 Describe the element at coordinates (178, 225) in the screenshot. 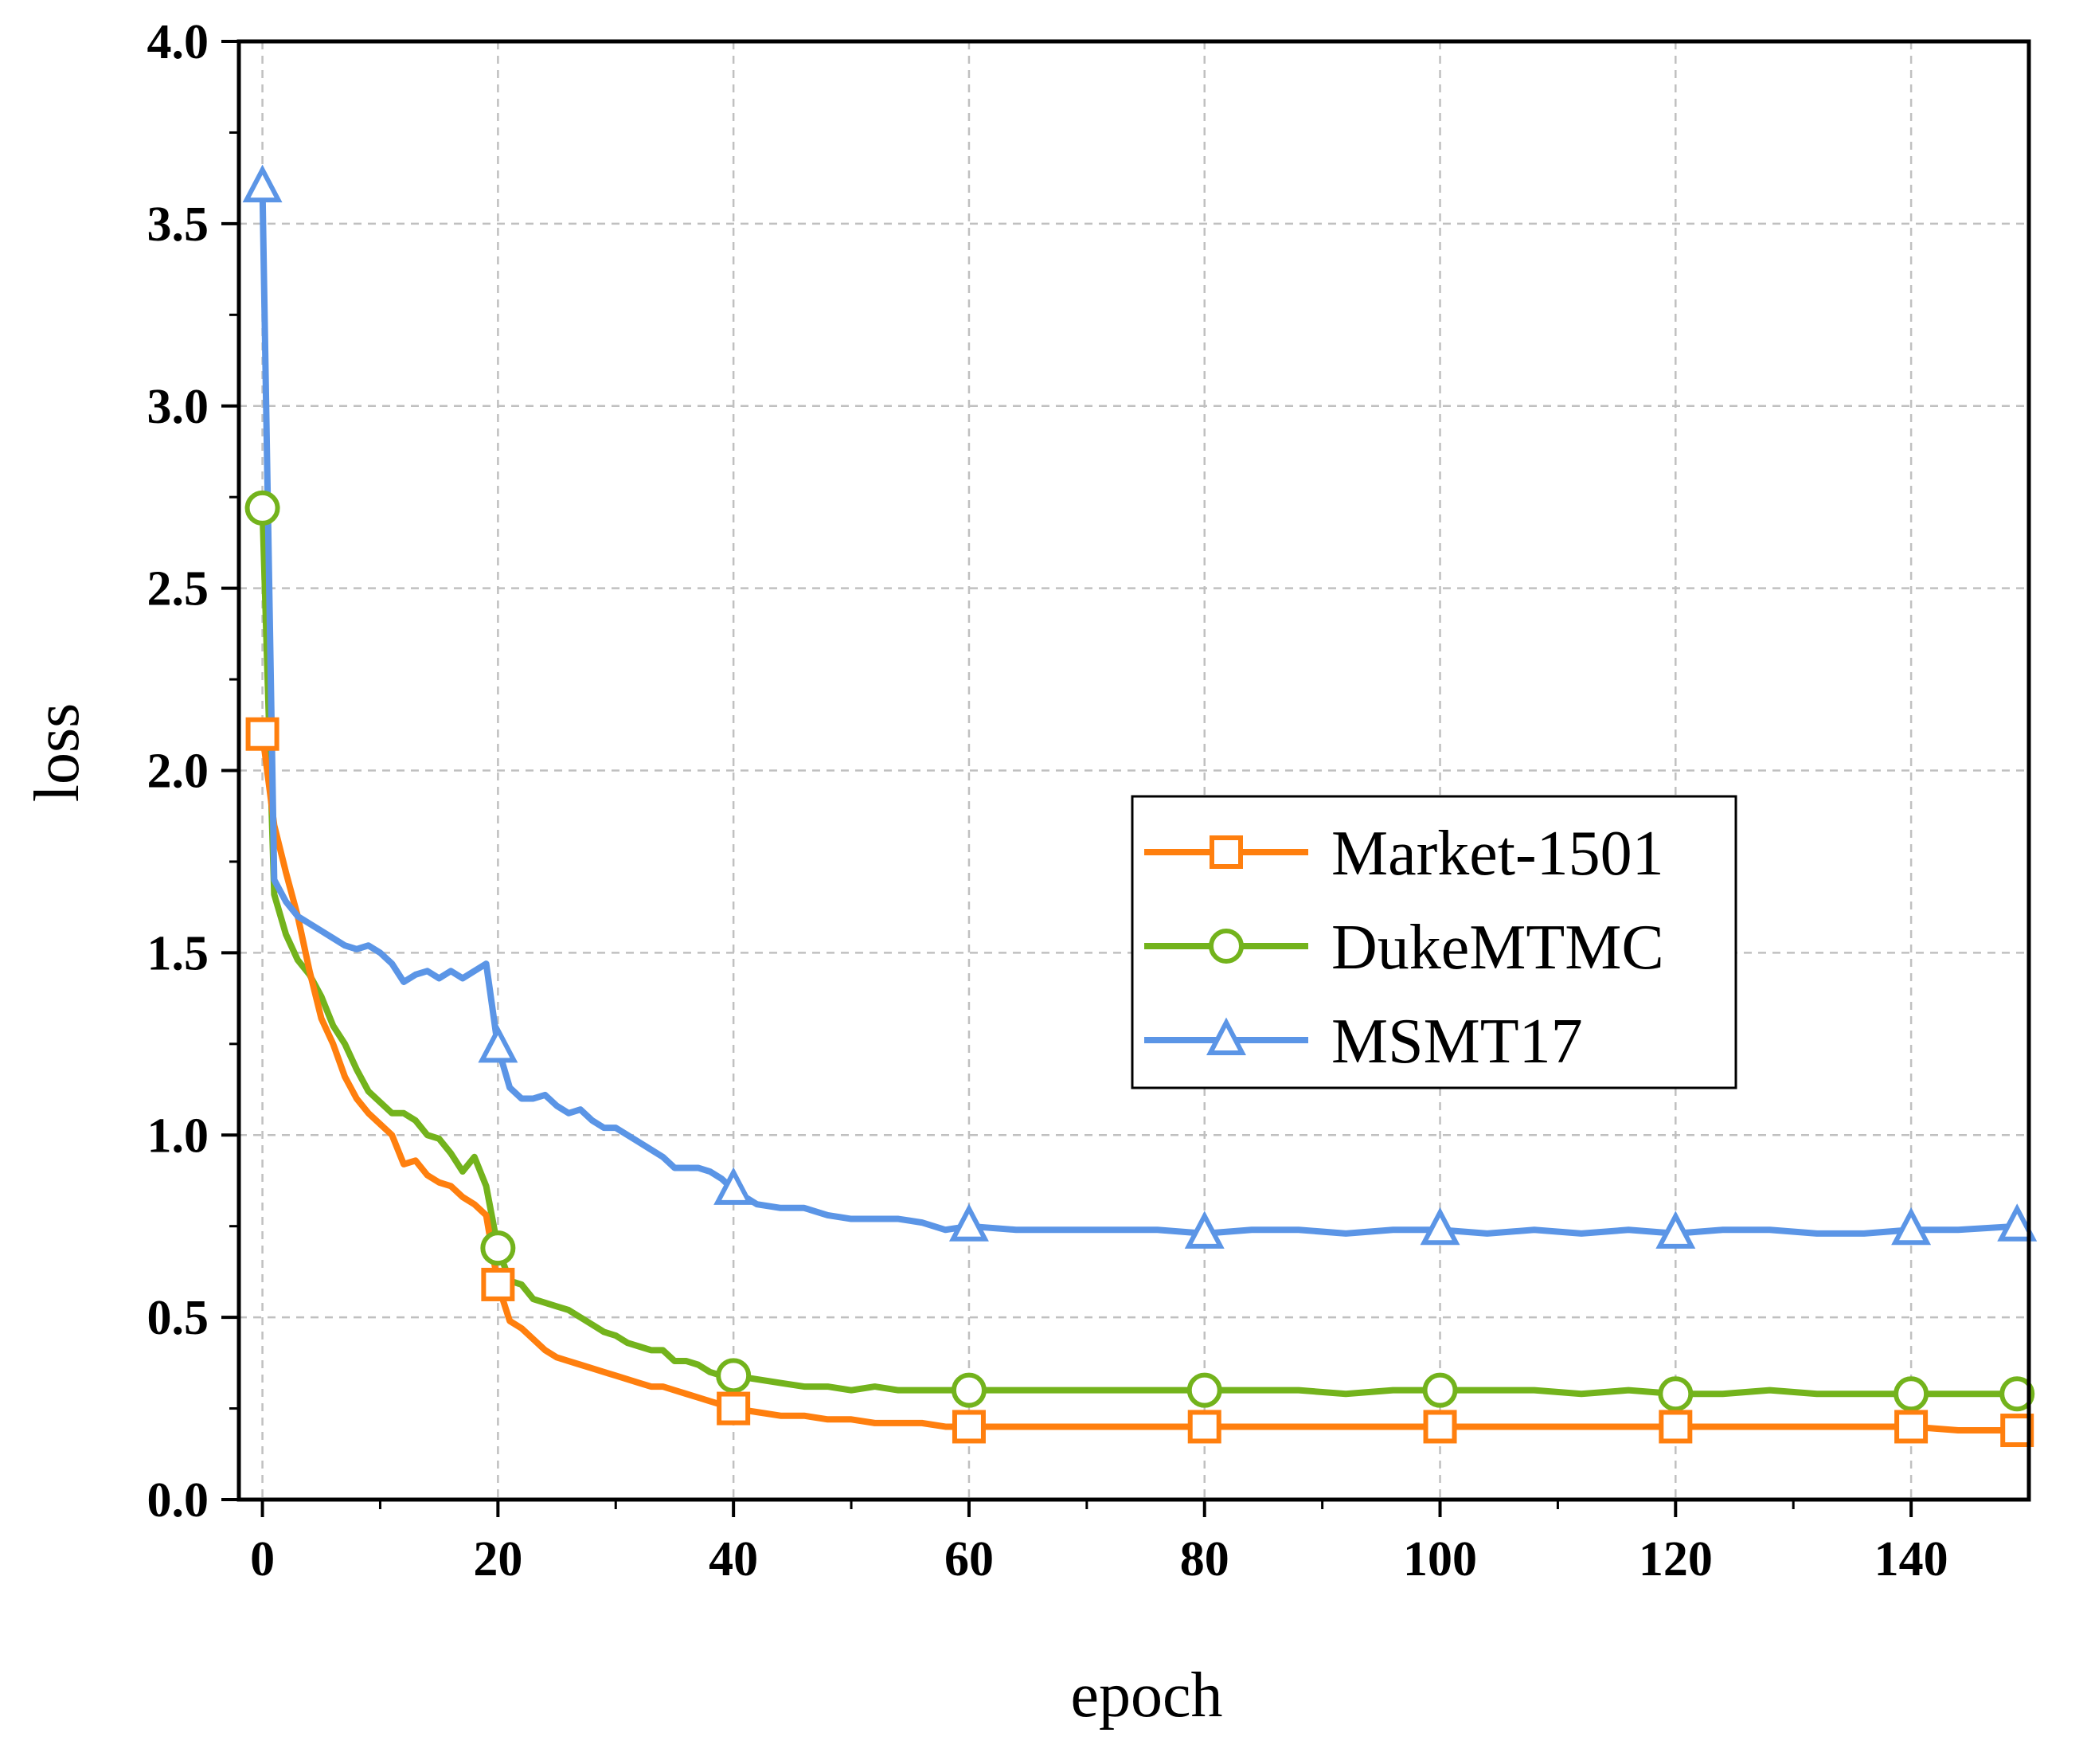

I see `y-tick-label: 3.5` at that location.